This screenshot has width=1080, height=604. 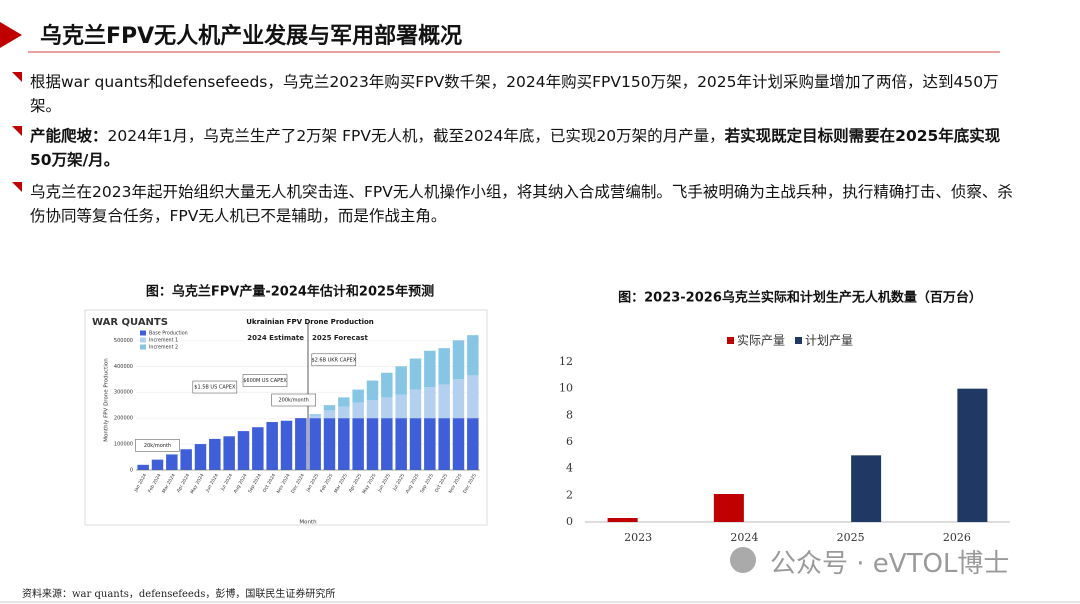 I want to click on annotation: $600M US CAPEX, so click(x=265, y=381).